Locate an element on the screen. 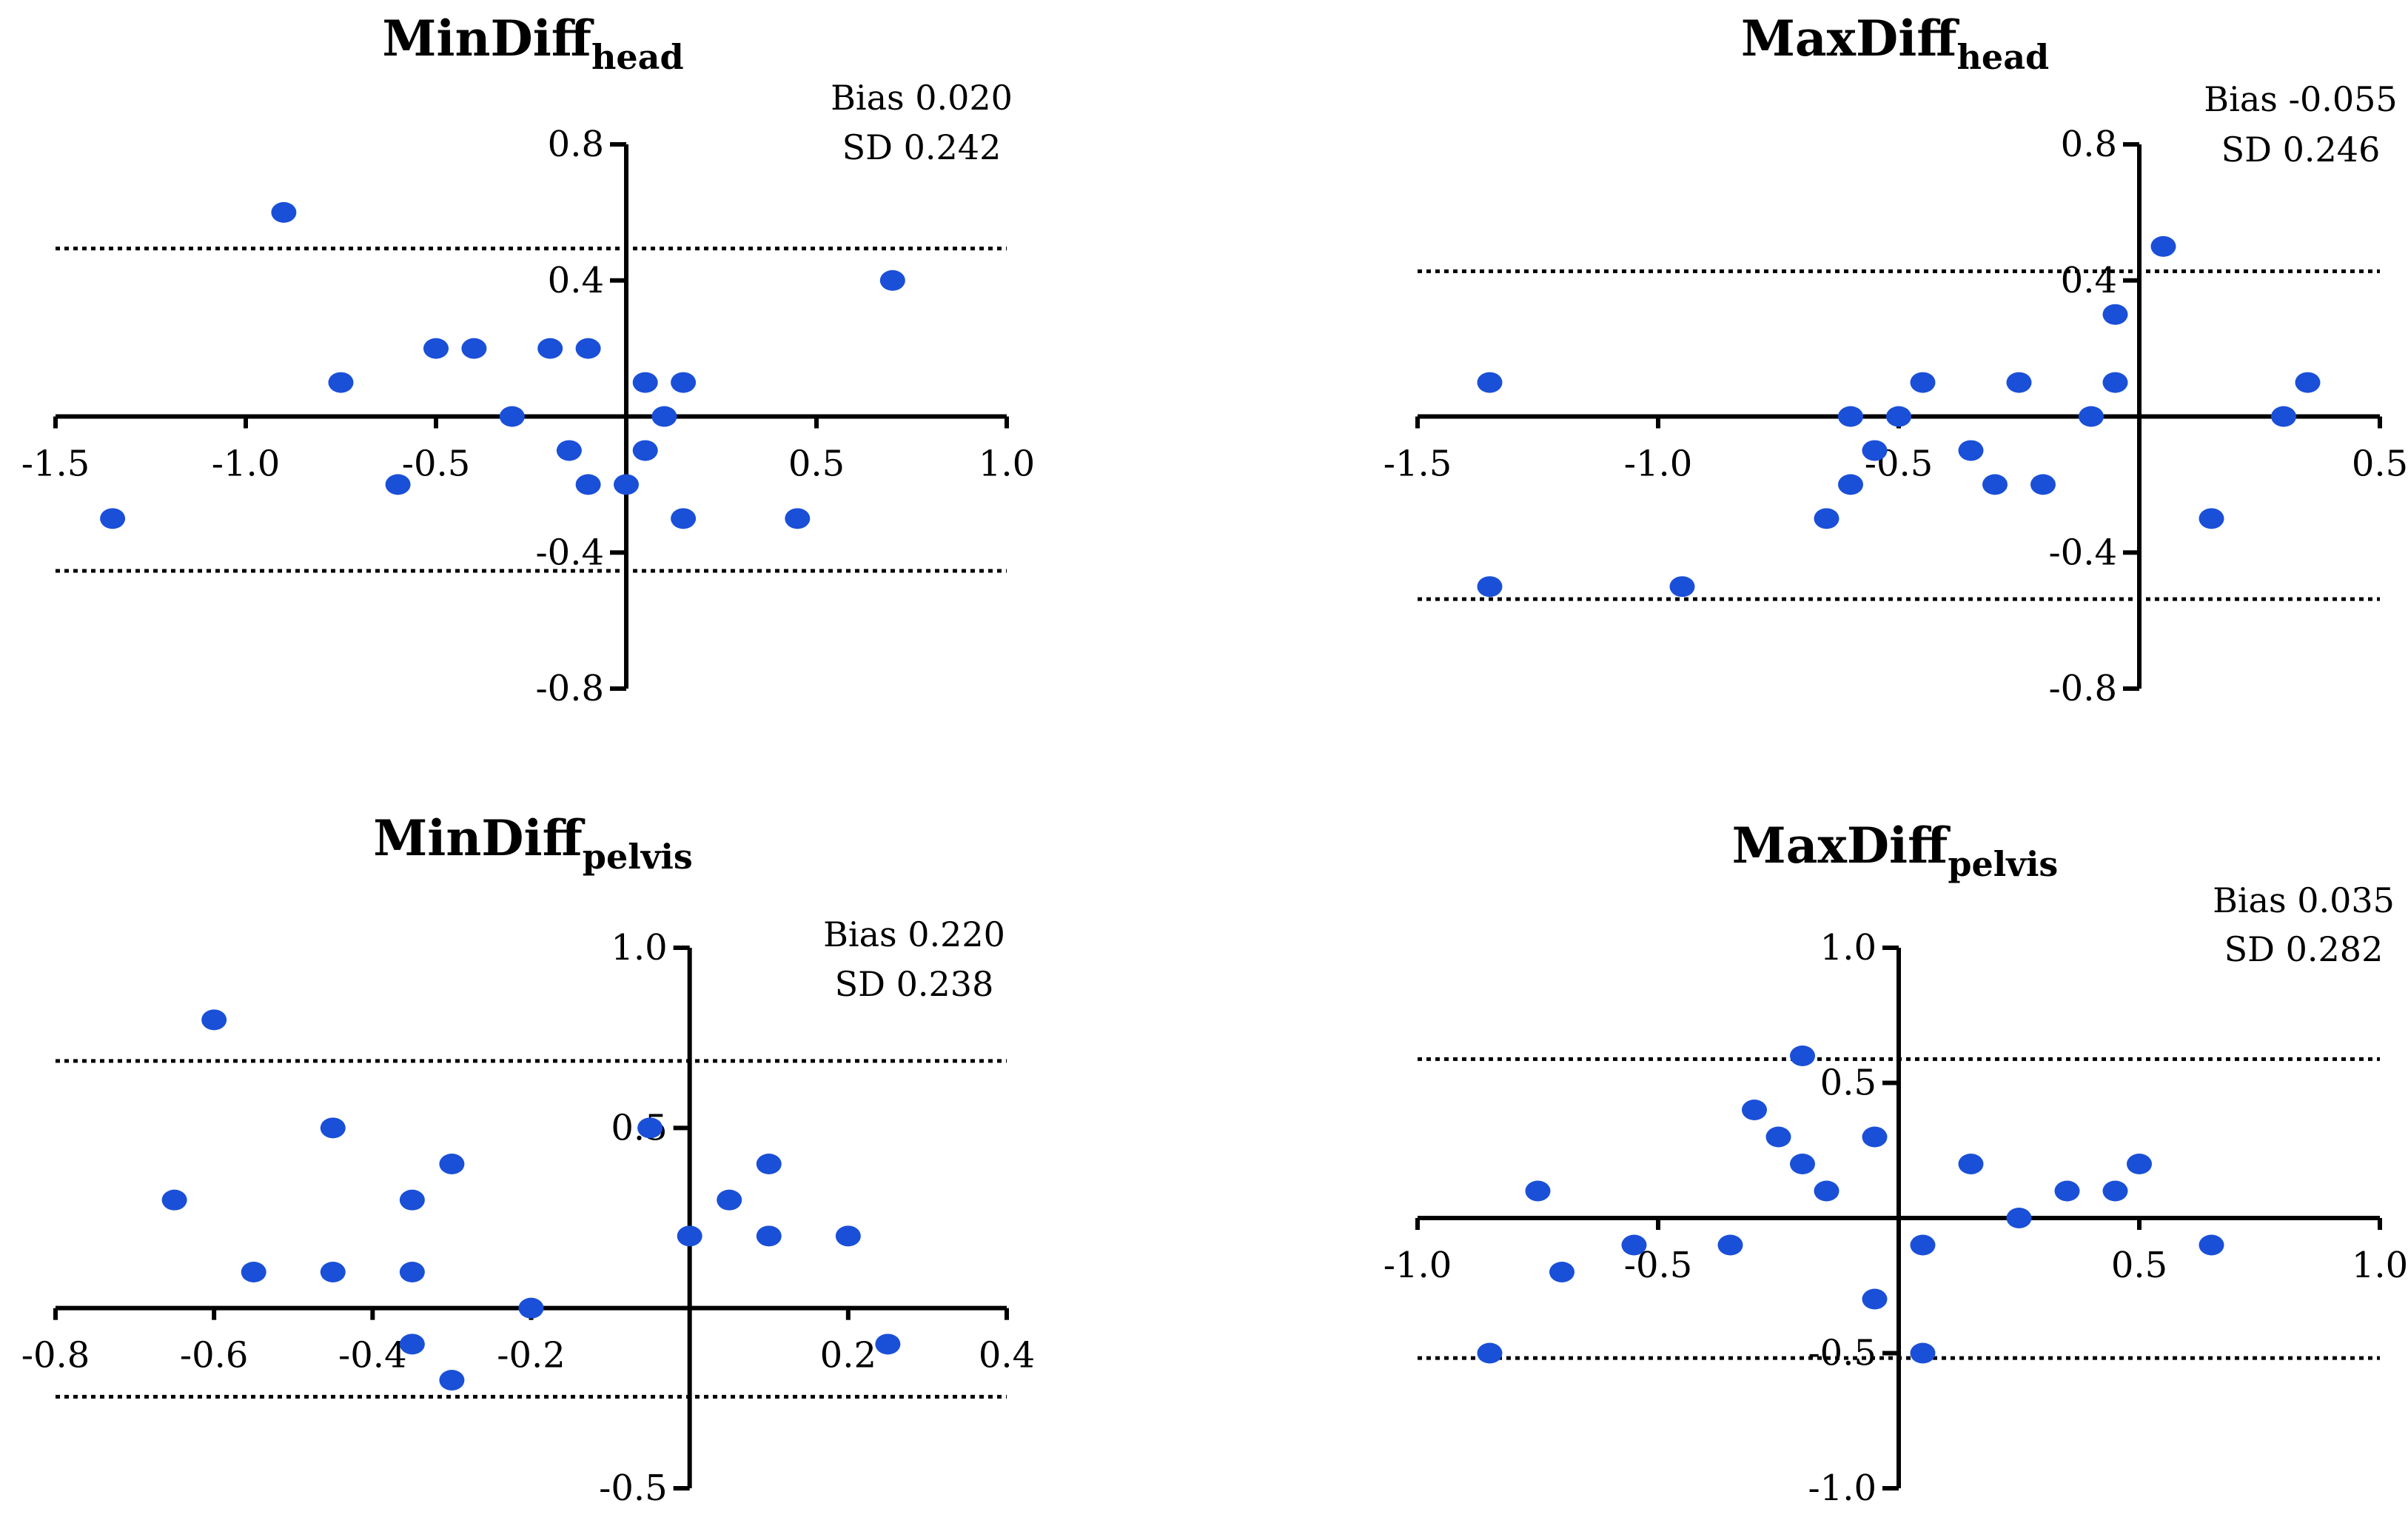 The width and height of the screenshot is (2408, 1529). y-tick-label: 0.4 is located at coordinates (2089, 280).